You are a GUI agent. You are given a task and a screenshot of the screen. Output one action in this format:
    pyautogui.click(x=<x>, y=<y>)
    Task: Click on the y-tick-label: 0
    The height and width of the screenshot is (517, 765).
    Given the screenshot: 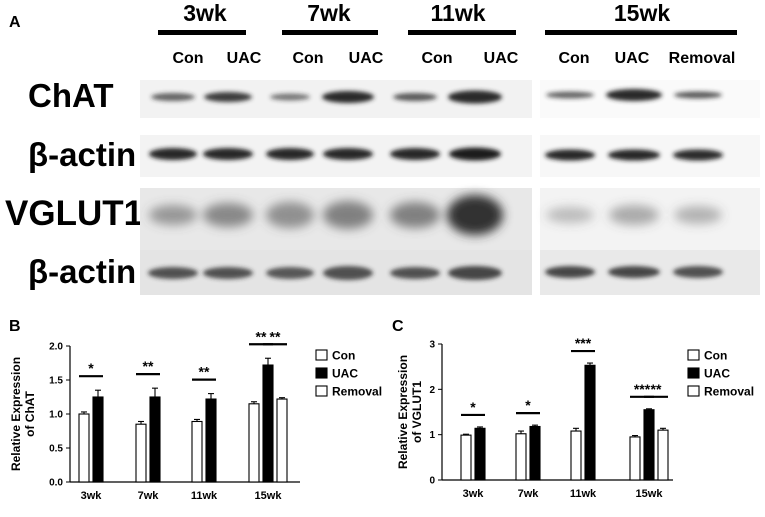 What is the action you would take?
    pyautogui.click(x=432, y=481)
    